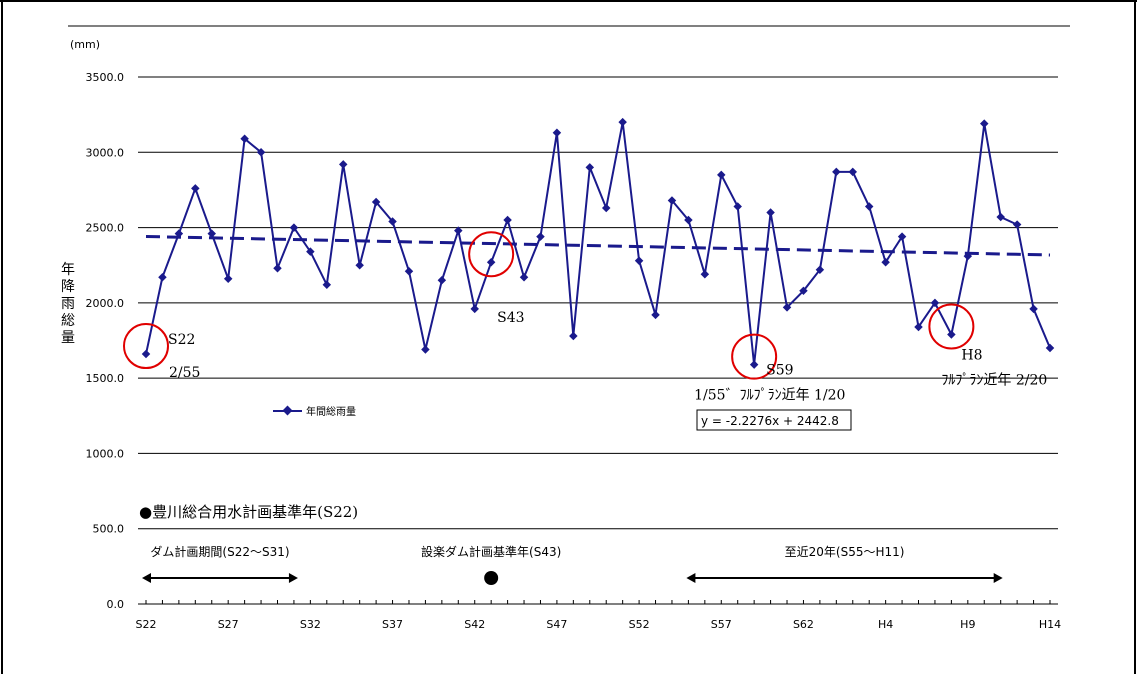 The image size is (1137, 674). I want to click on x-tick-label: S37, so click(392, 624).